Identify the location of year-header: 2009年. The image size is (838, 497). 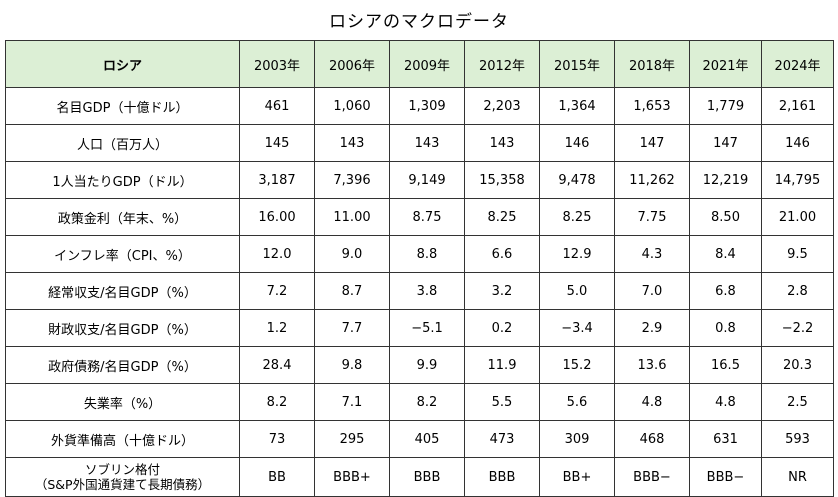
(427, 64).